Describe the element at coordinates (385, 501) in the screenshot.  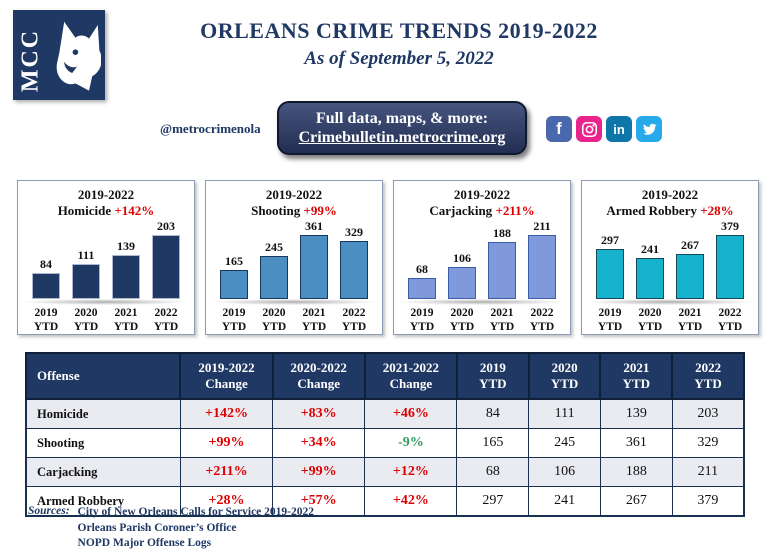
I see `table-row: Armed Robbery +28% +57% +42% 297 241 267 379` at that location.